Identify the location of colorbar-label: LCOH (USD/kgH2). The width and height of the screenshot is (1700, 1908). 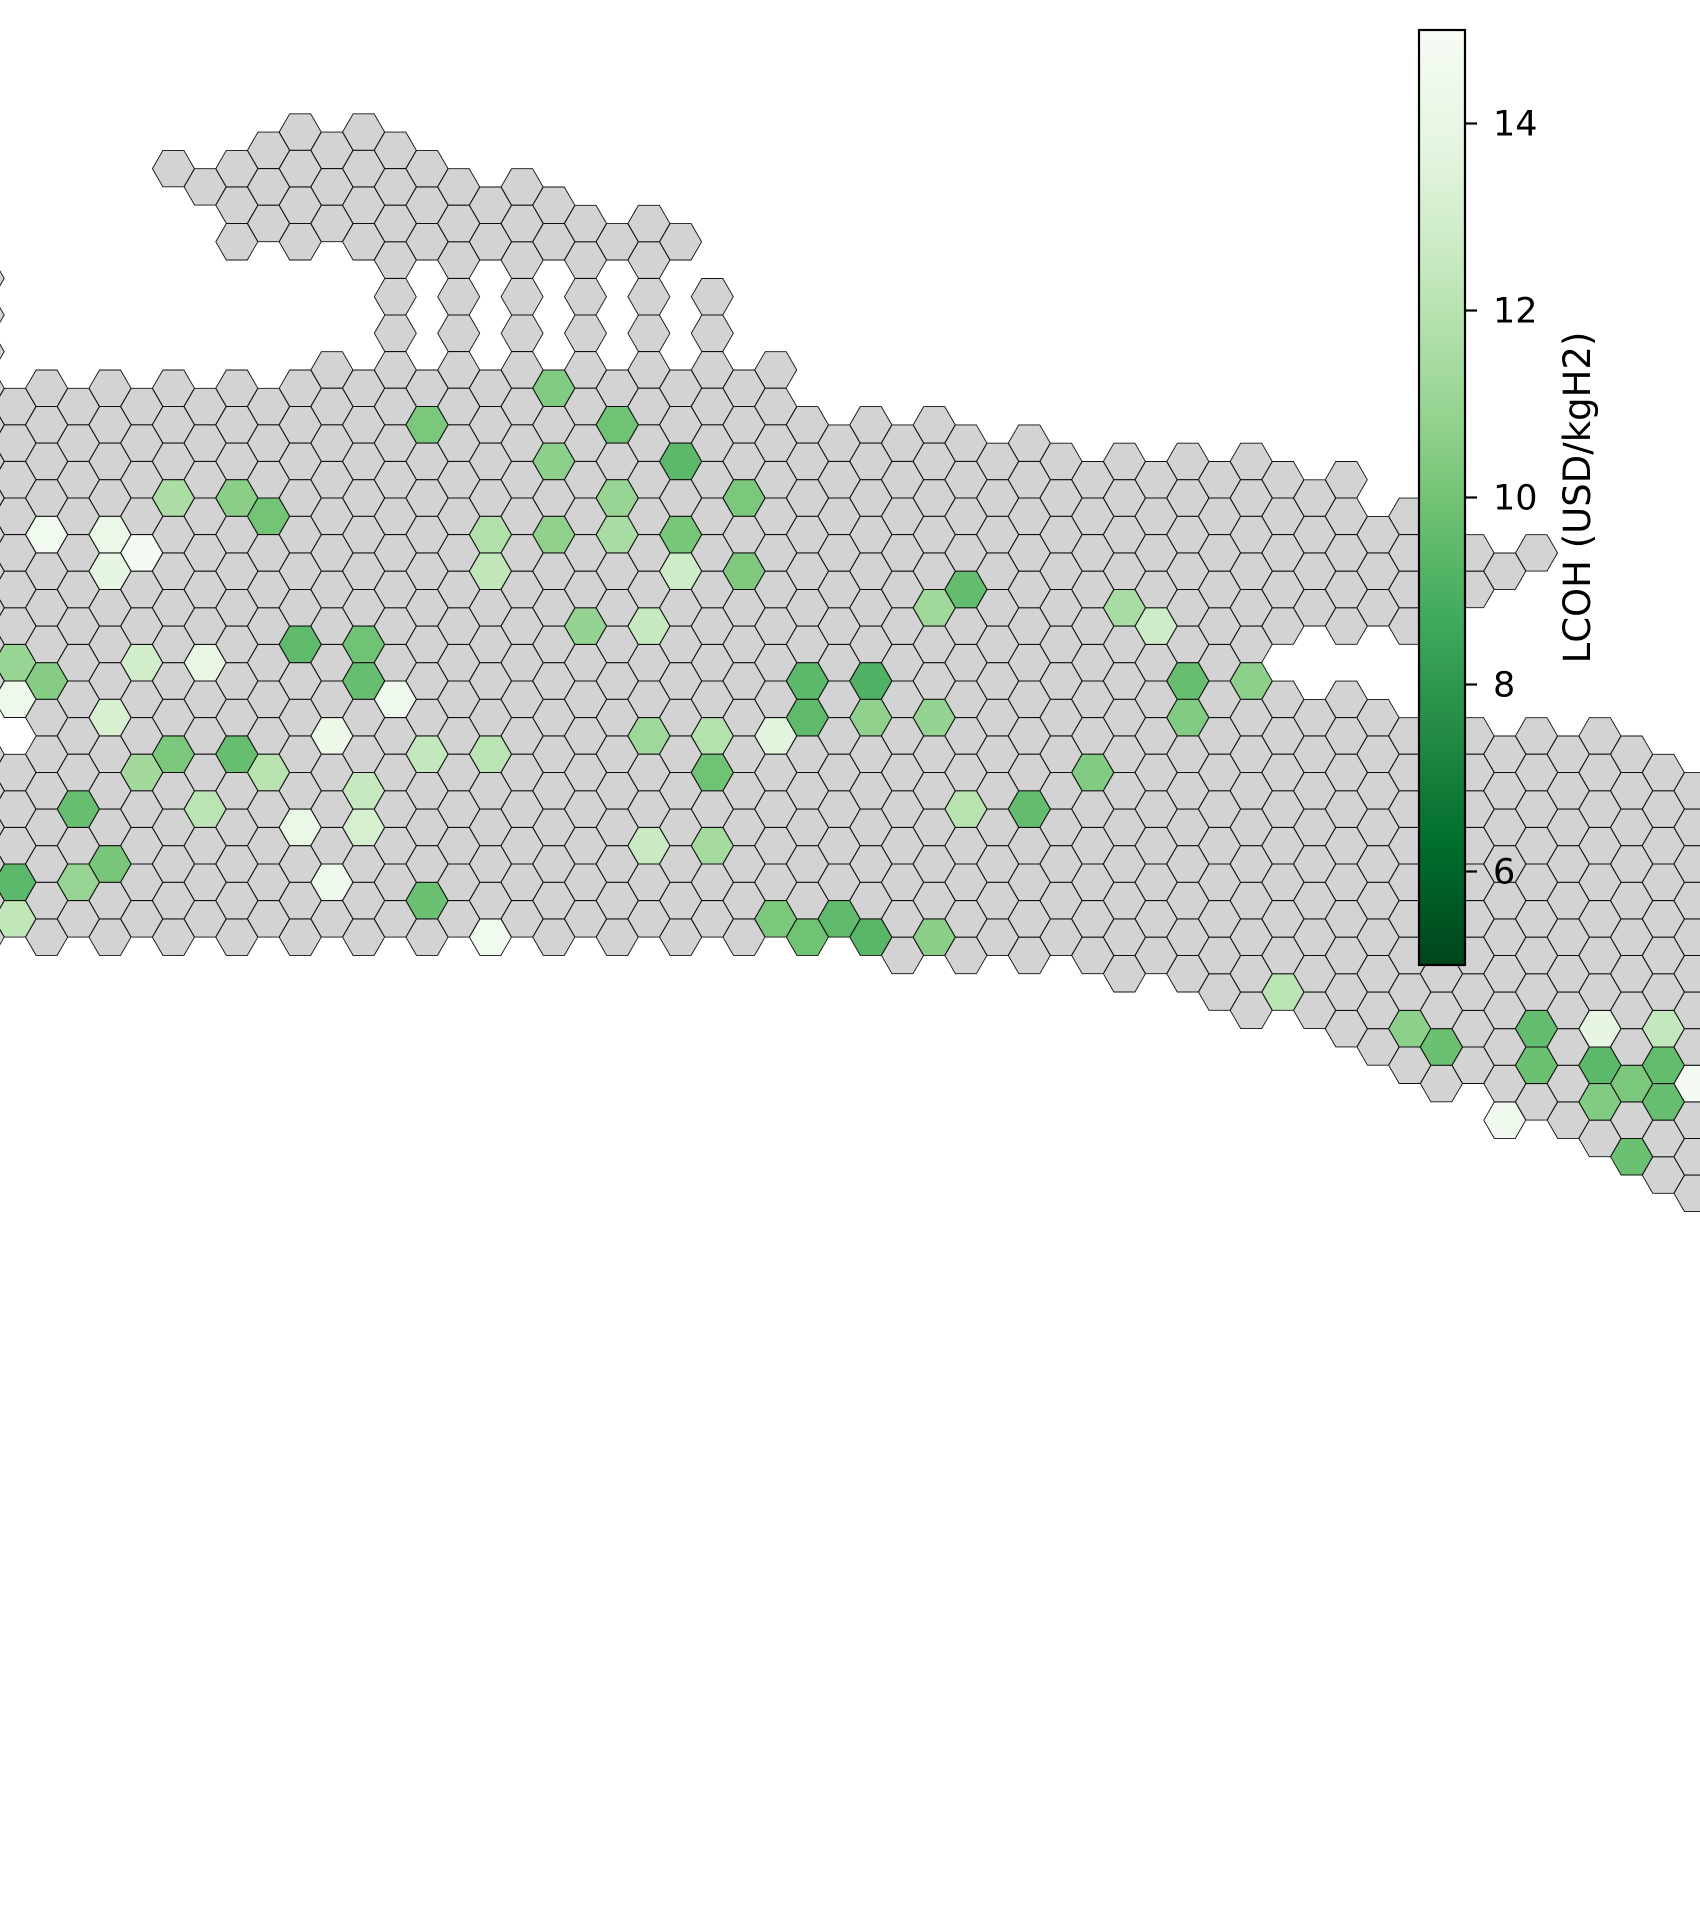
(1577, 498).